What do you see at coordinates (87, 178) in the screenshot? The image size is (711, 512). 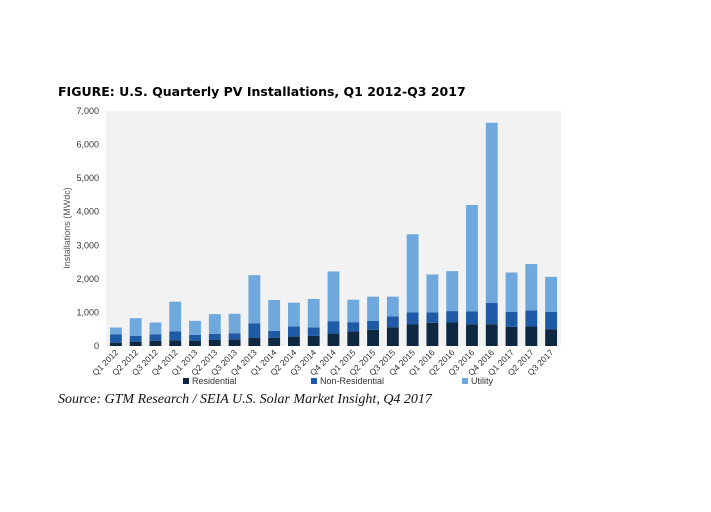 I see `y-tick-label: 5,000` at bounding box center [87, 178].